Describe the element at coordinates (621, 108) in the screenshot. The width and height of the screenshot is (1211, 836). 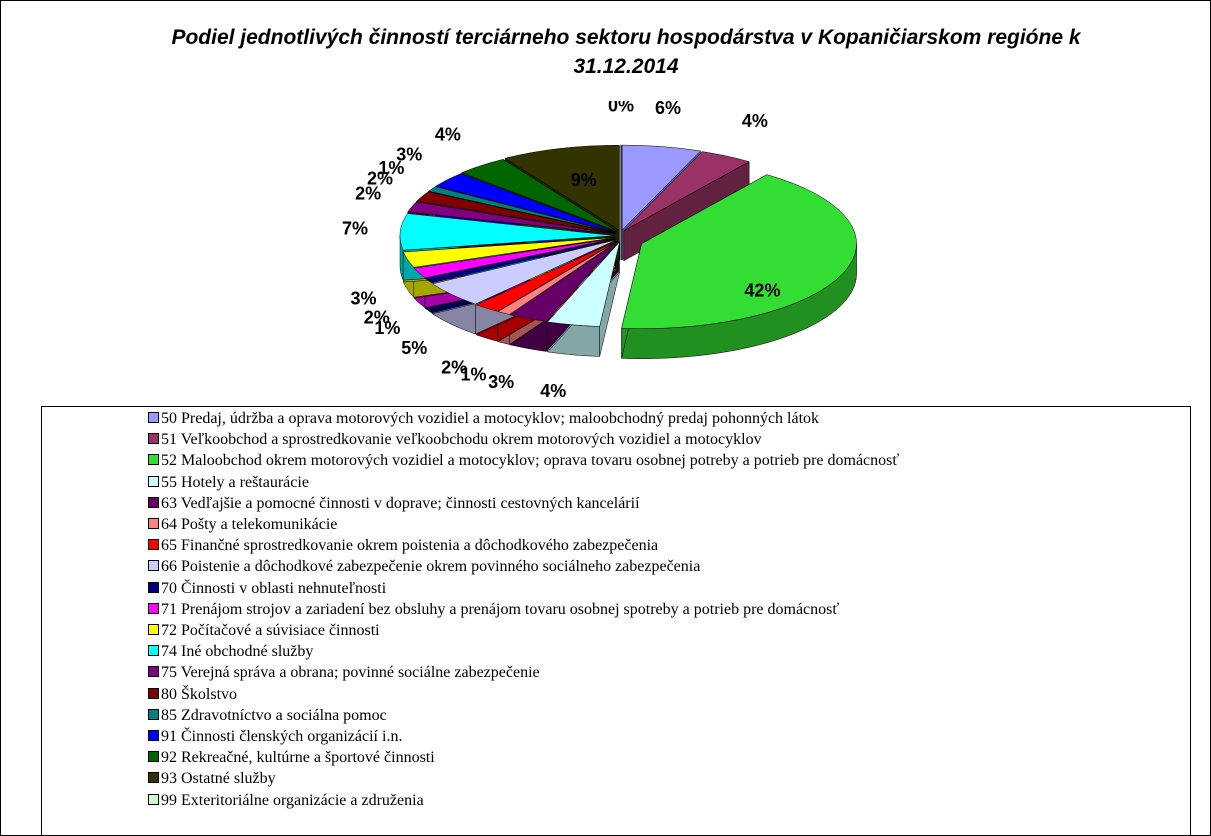
I see `data-label: 0%` at that location.